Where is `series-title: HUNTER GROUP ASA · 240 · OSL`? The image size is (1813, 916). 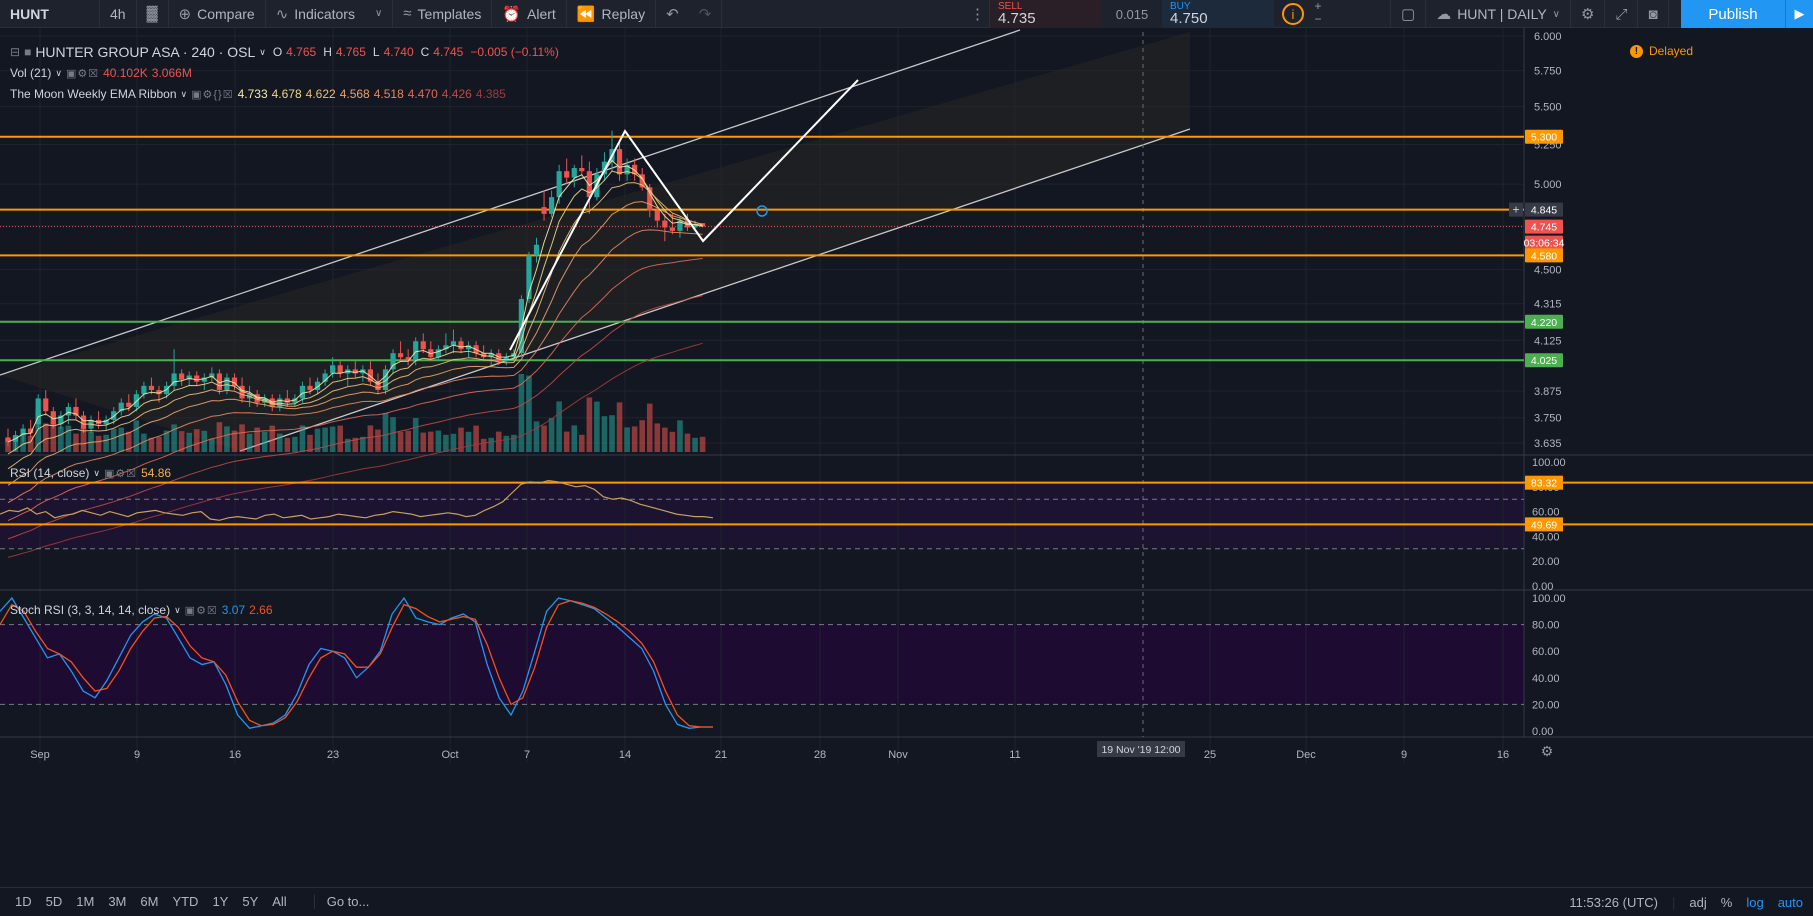 series-title: HUNTER GROUP ASA · 240 · OSL is located at coordinates (145, 52).